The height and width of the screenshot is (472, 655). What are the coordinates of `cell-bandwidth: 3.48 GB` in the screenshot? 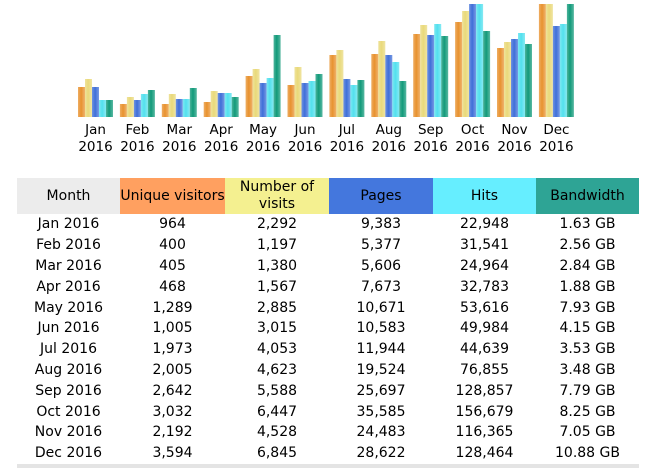 It's located at (587, 369).